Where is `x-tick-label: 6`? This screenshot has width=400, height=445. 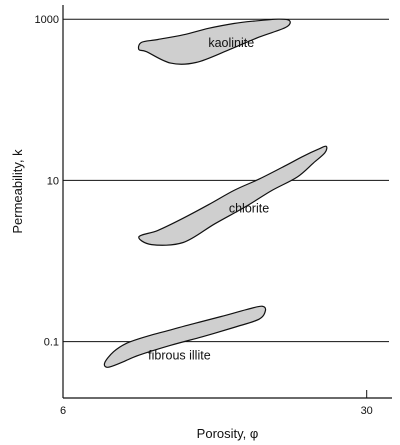 x-tick-label: 6 is located at coordinates (63, 411).